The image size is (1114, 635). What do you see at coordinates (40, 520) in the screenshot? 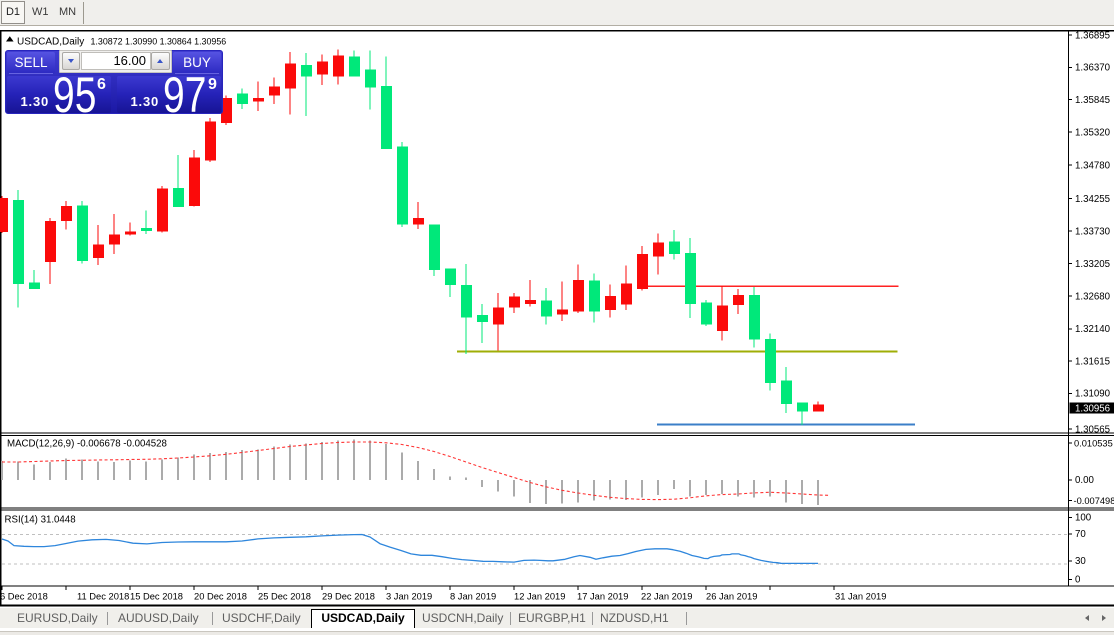
I see `svg-text: RSI(14) 31.0448` at bounding box center [40, 520].